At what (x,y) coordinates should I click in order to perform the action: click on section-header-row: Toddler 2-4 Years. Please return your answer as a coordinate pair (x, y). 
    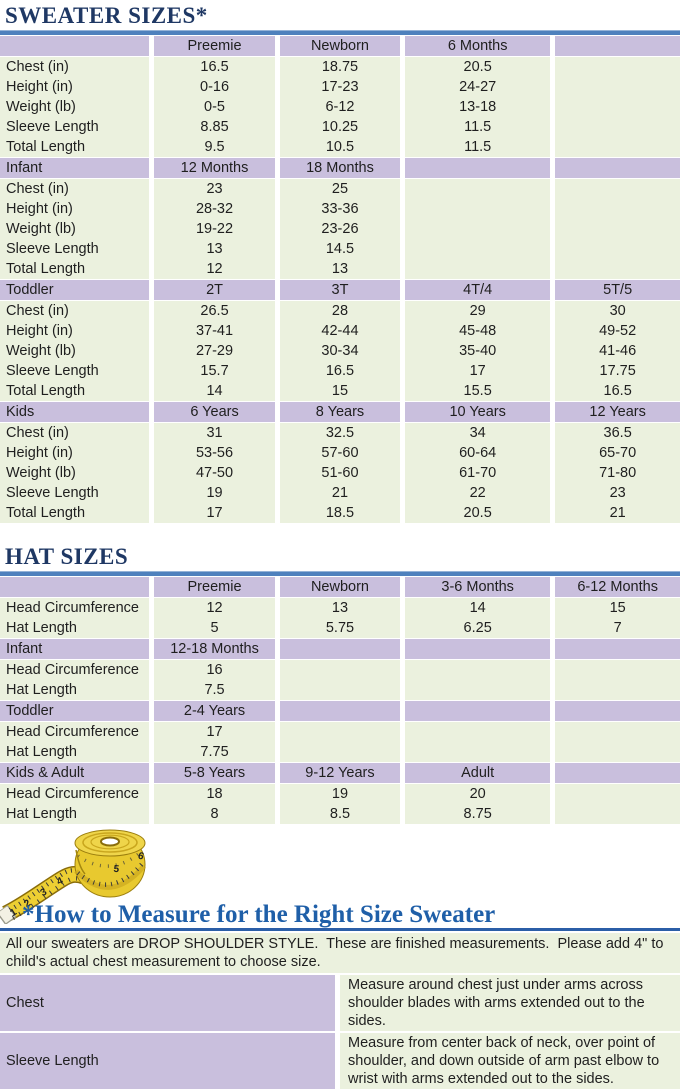
    Looking at the image, I should click on (340, 711).